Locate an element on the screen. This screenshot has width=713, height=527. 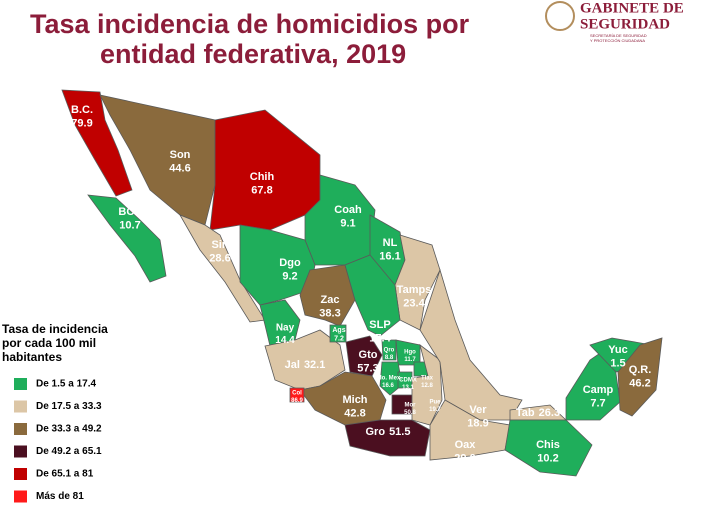
state-value: 32.1 is located at coordinates (314, 365).